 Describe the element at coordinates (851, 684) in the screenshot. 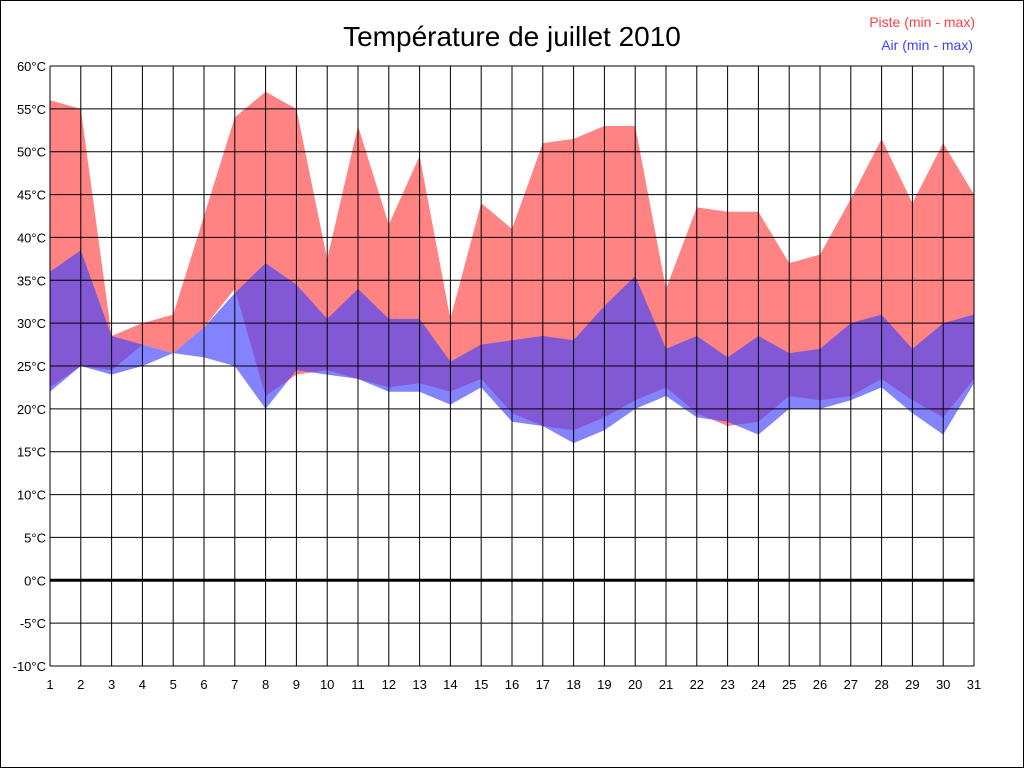

I see `x-tick-label: 27` at that location.